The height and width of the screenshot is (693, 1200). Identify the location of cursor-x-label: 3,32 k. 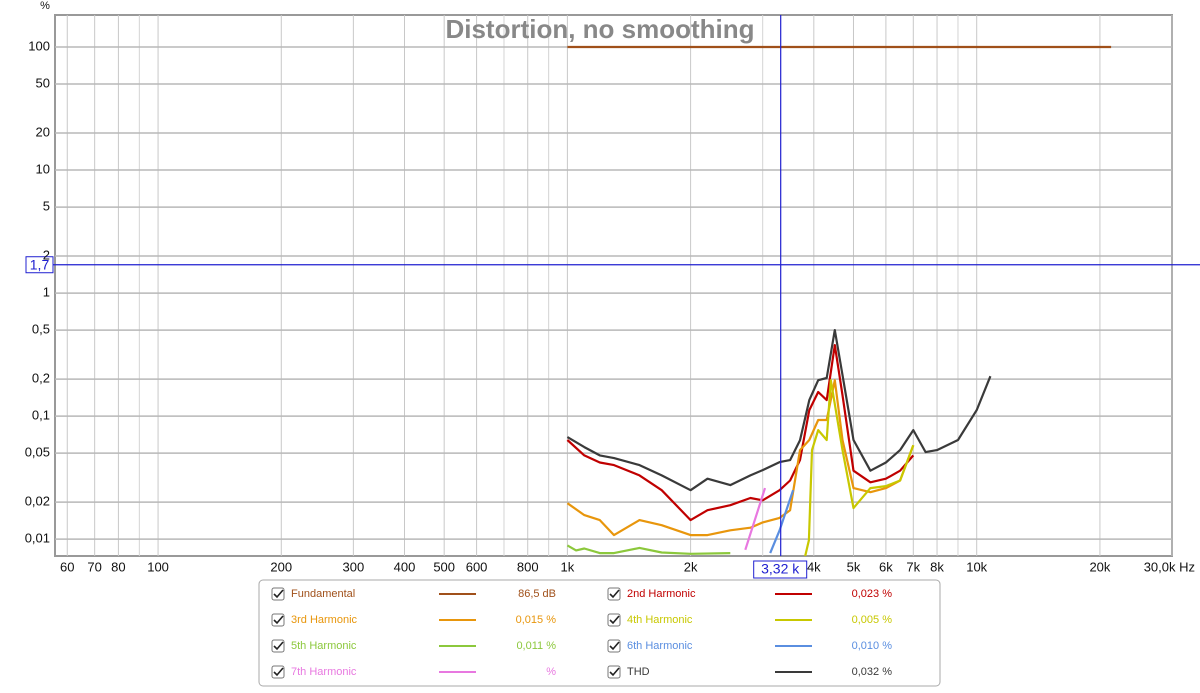
(780, 569).